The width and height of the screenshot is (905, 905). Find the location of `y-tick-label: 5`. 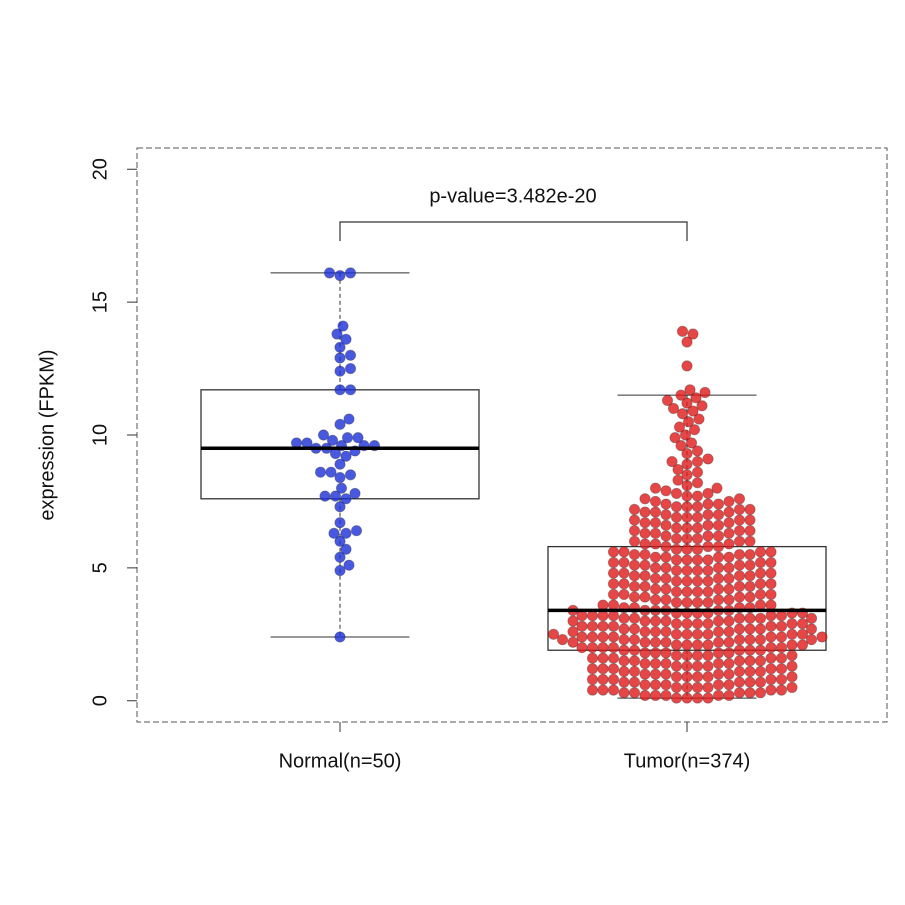

y-tick-label: 5 is located at coordinates (100, 567).